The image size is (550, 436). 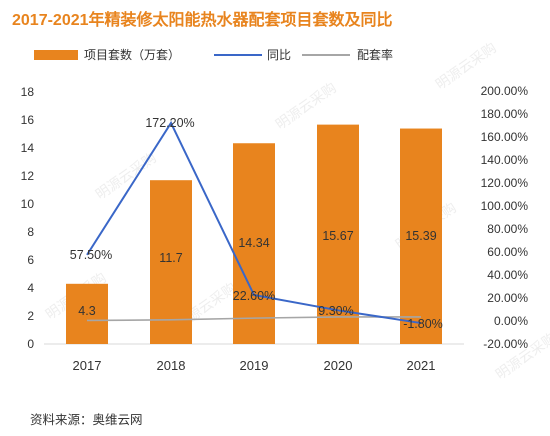 I want to click on x-tick-label: 2020, so click(x=338, y=365).